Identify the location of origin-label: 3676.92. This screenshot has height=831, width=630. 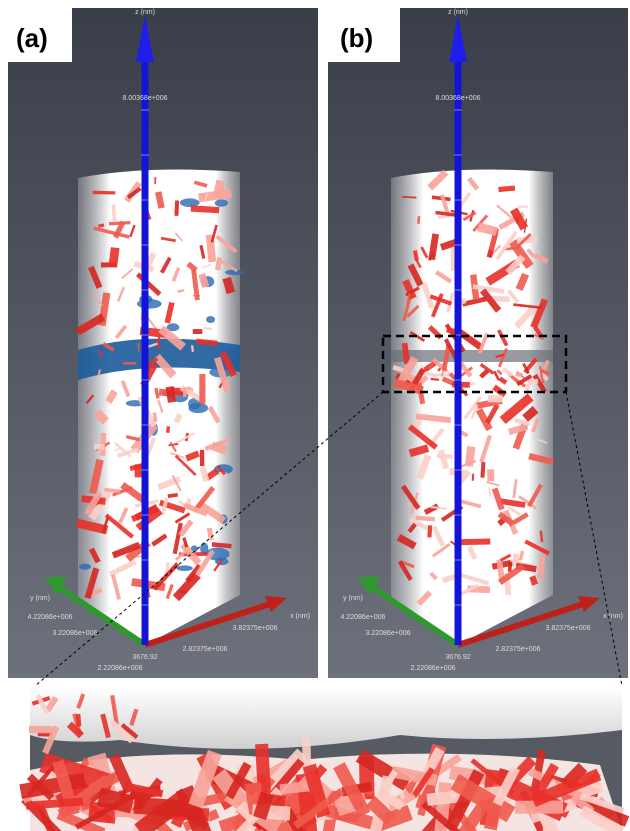
(457, 657).